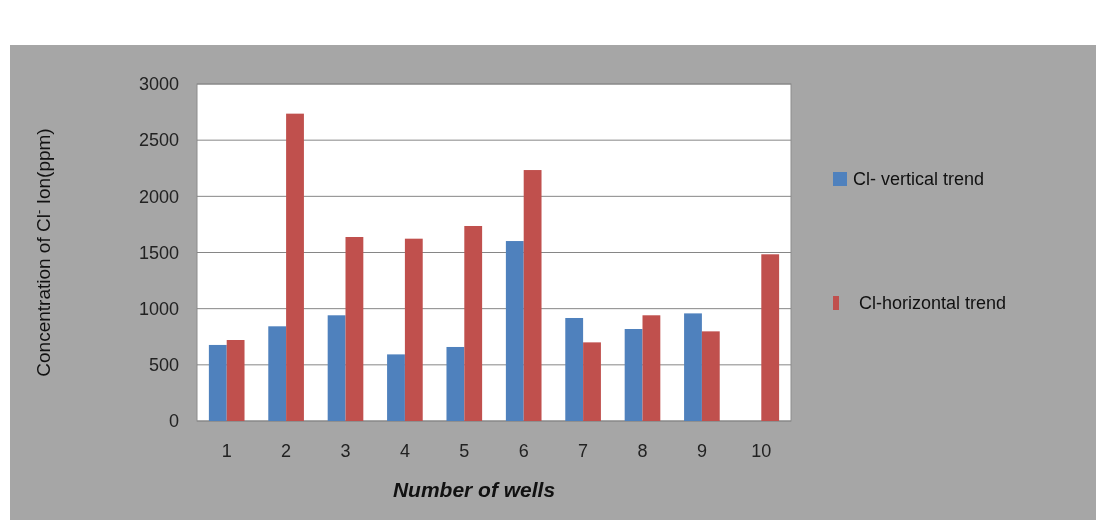 This screenshot has width=1104, height=528. I want to click on x-tick-label: 1, so click(226, 451).